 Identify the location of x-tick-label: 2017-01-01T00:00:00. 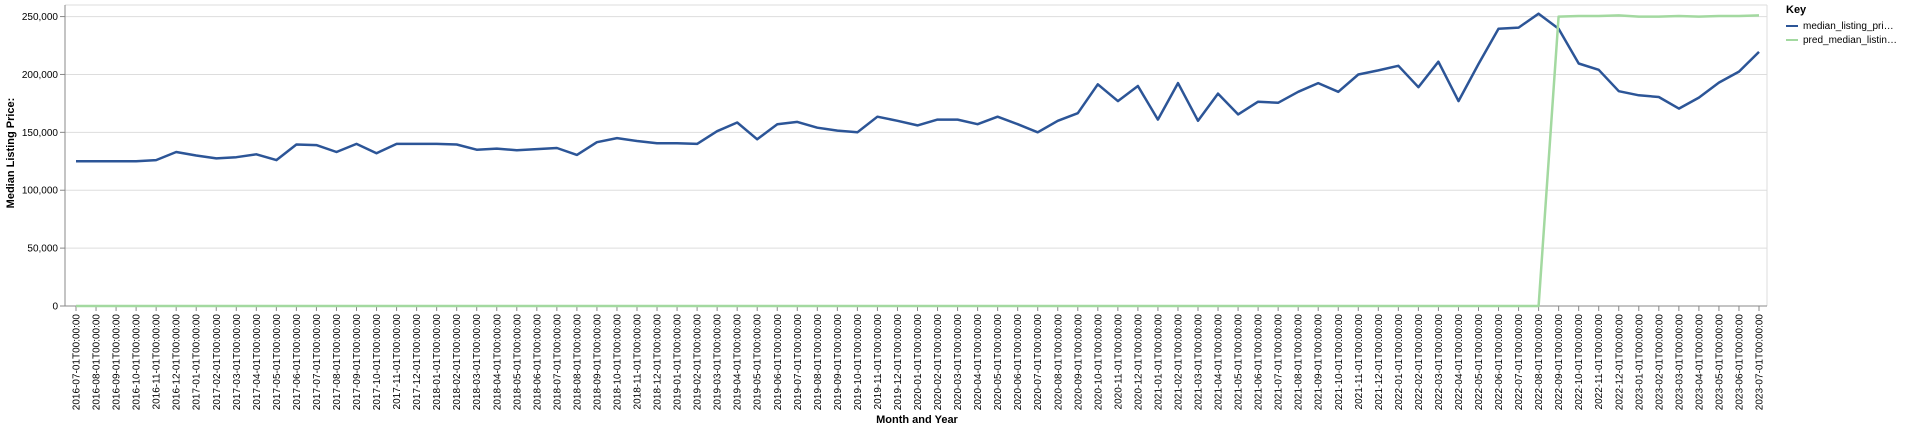
(197, 362).